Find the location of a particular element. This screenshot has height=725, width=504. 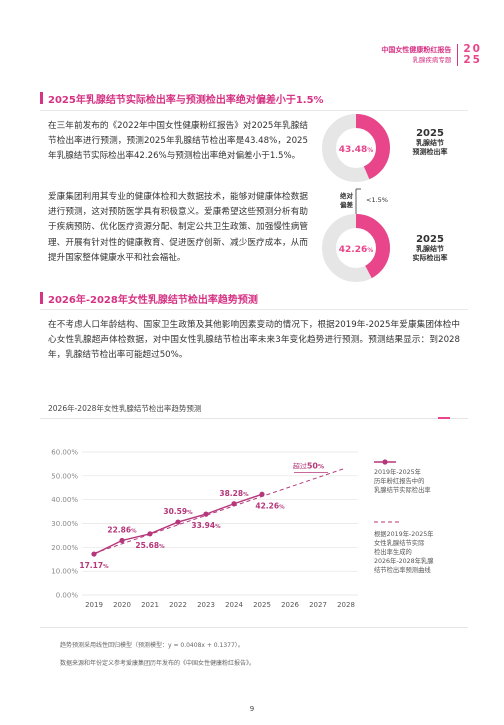

y-tick-label: 40.00% is located at coordinates (64, 500).